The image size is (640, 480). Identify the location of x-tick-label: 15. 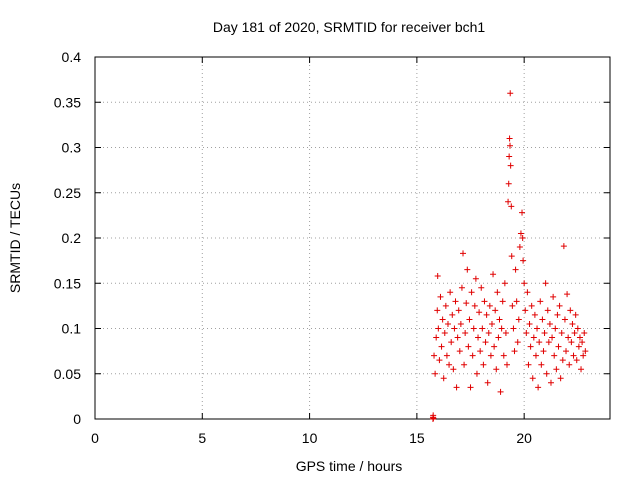
(417, 438).